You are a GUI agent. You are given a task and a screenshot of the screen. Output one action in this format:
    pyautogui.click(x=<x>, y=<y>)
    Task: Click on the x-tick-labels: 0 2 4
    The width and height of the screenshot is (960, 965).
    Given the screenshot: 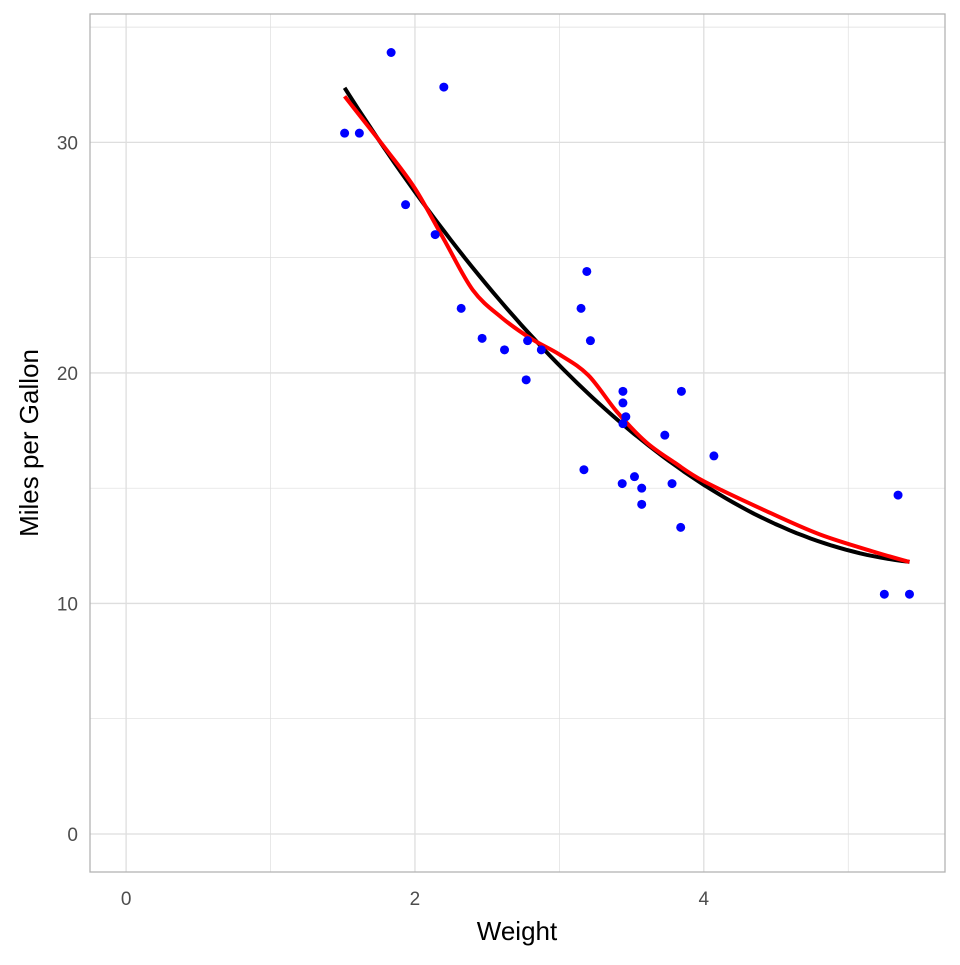 What is the action you would take?
    pyautogui.click(x=415, y=899)
    